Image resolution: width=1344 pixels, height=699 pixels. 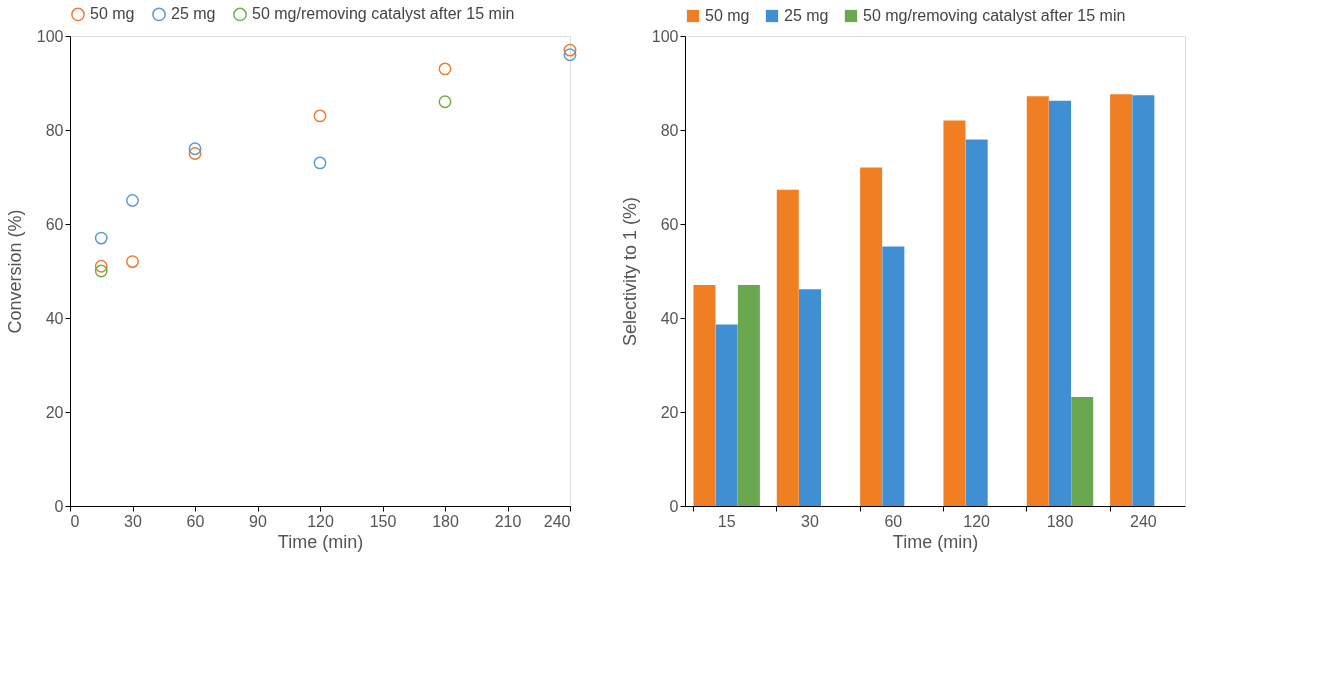 What do you see at coordinates (629, 271) in the screenshot?
I see `y-axis-title: Selectivity to 1 (%)` at bounding box center [629, 271].